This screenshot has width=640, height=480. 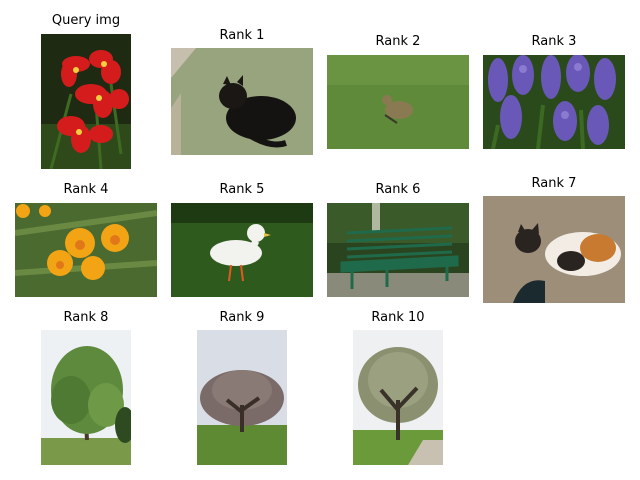 What do you see at coordinates (86, 189) in the screenshot?
I see `panel-title-rank-4: Rank 4` at bounding box center [86, 189].